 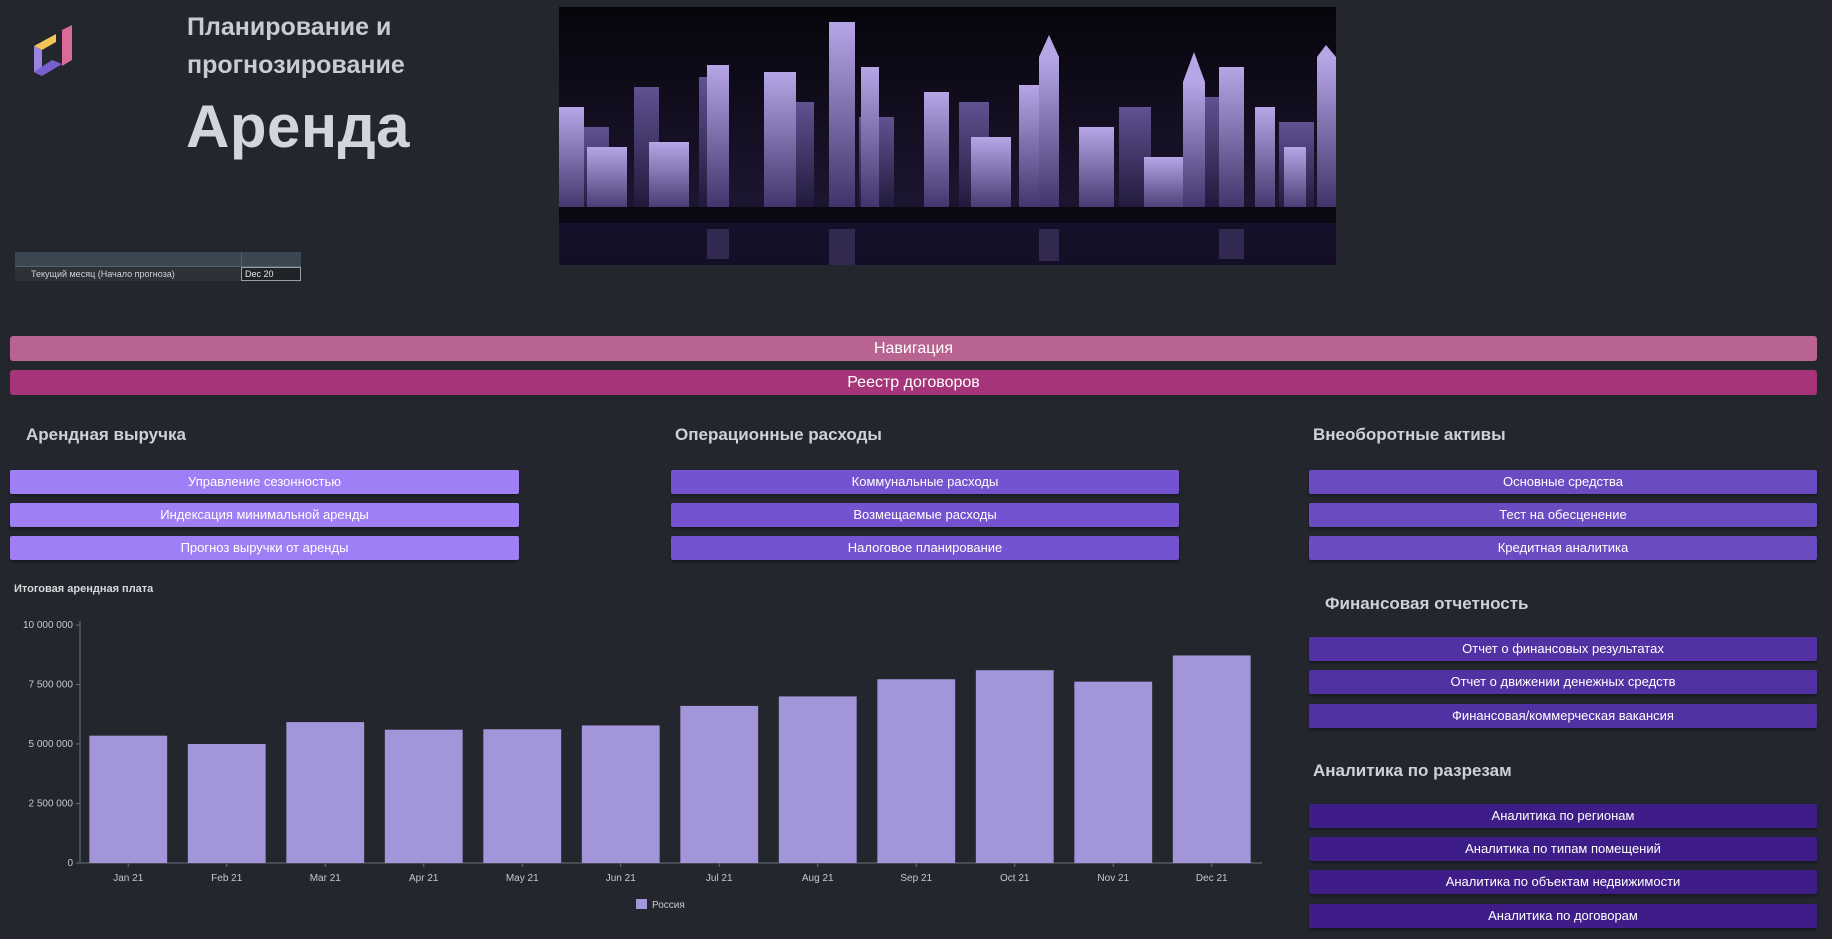 What do you see at coordinates (1212, 878) in the screenshot?
I see `x-tick-label: Dec 21` at bounding box center [1212, 878].